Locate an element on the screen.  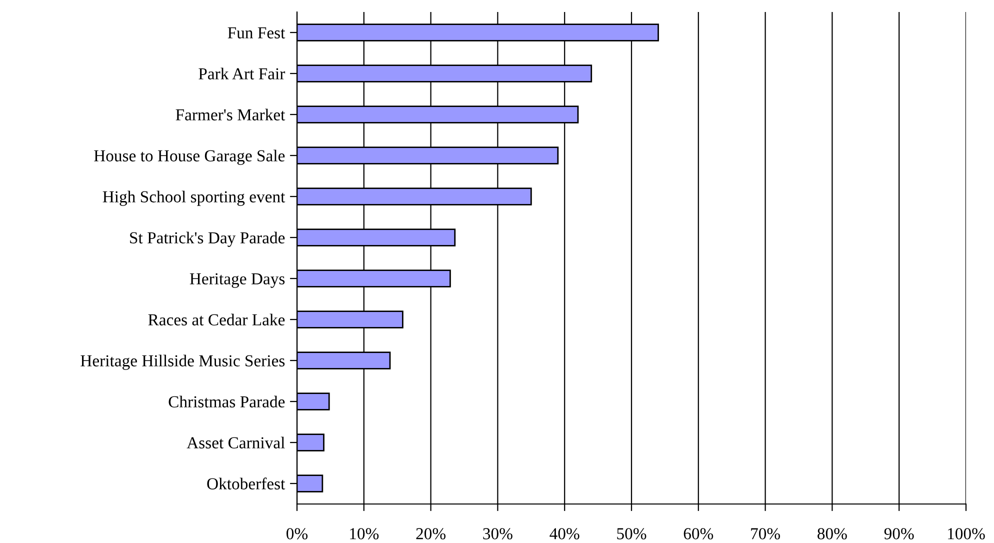
x-tick-label: 30% is located at coordinates (497, 534).